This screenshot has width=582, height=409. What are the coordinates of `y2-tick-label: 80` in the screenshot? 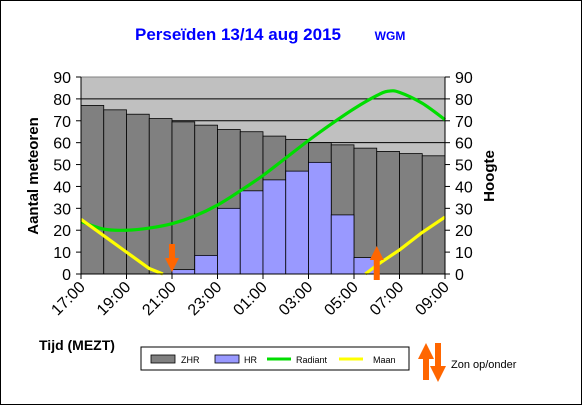 It's located at (464, 100).